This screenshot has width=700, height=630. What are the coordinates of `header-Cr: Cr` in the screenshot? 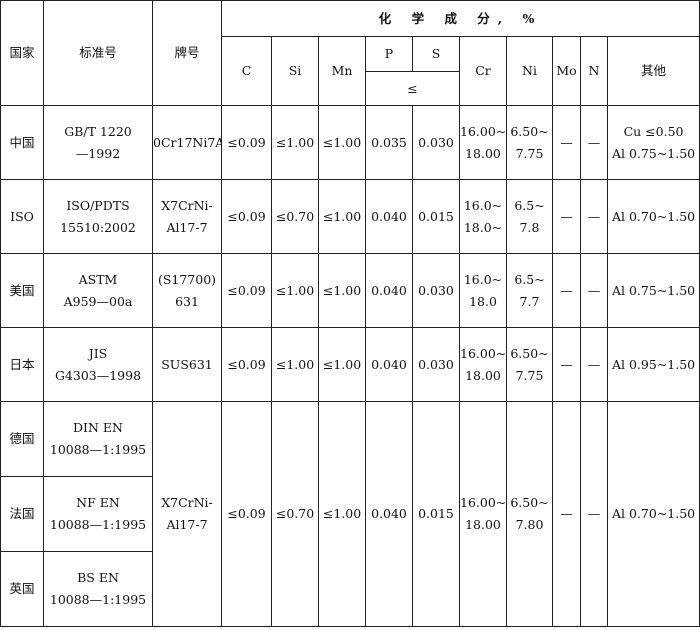 It's located at (483, 71).